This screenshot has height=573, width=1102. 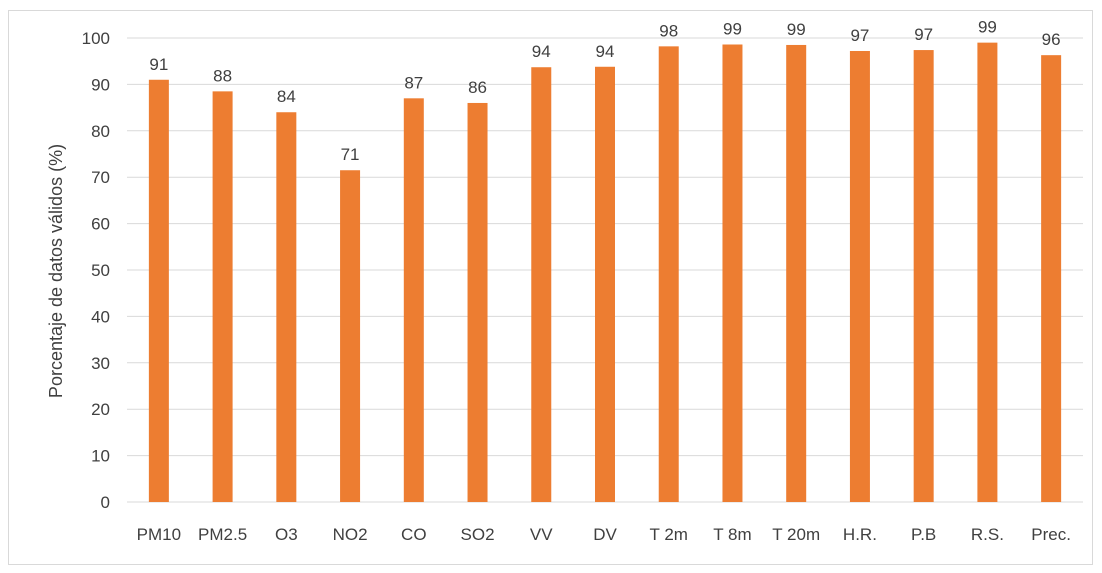 What do you see at coordinates (477, 87) in the screenshot?
I see `data-label: 86` at bounding box center [477, 87].